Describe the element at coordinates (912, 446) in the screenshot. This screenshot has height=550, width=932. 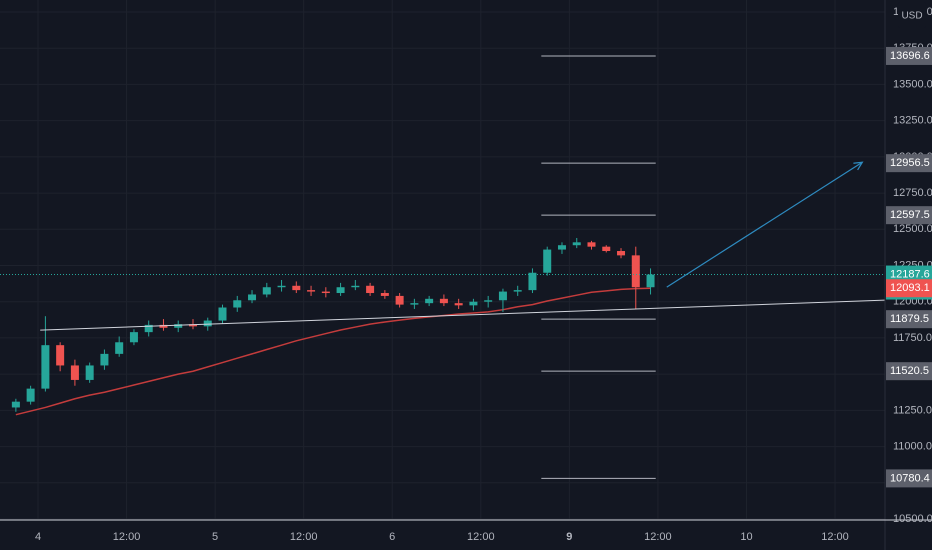
I see `y-tick-label: 11000.0` at that location.